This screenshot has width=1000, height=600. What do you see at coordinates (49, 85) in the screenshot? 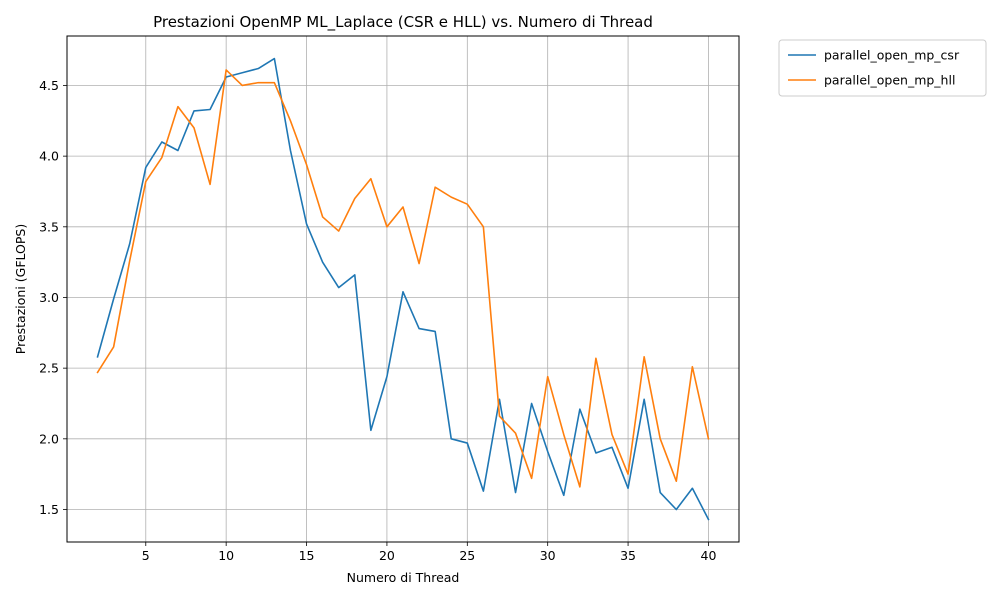
I see `y-tick-label: 4.5` at bounding box center [49, 85].